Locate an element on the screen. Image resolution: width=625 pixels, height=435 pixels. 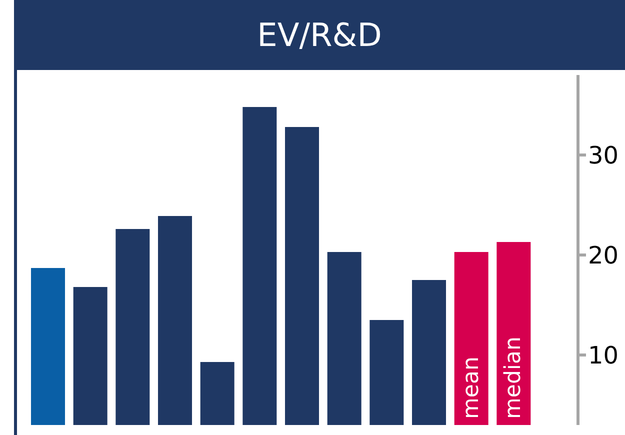
y-tick-label: 10 is located at coordinates (603, 356).